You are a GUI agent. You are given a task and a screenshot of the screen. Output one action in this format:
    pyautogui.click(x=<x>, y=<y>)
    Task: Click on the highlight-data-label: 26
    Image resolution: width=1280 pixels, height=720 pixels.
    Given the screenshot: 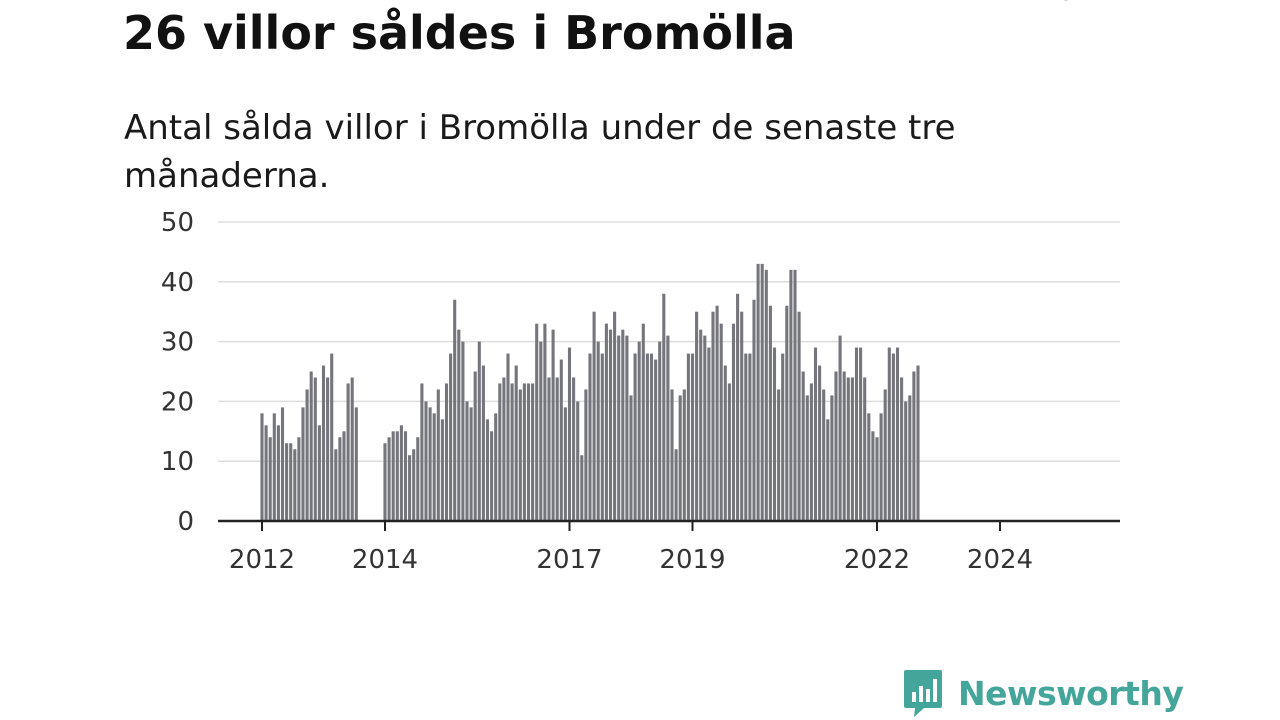 What is the action you would take?
    pyautogui.click(x=1057, y=3)
    